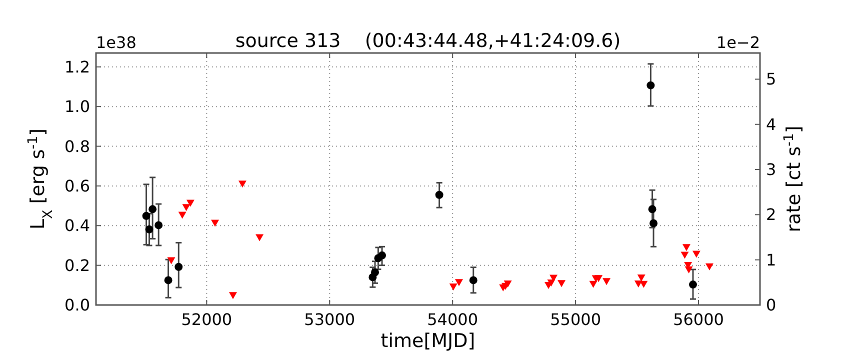 The width and height of the screenshot is (864, 360). I want to click on y2-tick-label: 0, so click(771, 305).